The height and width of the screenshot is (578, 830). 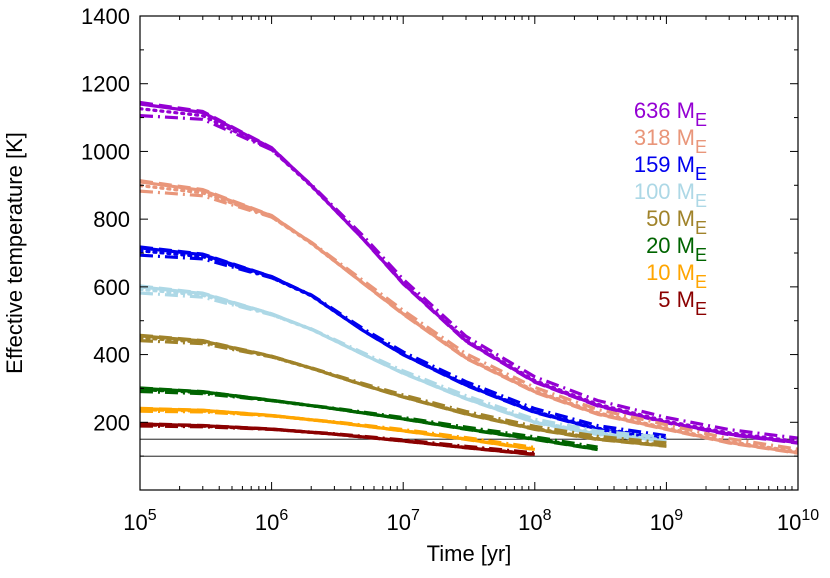 I want to click on x-tick-label: 10⁷, so click(x=403, y=521).